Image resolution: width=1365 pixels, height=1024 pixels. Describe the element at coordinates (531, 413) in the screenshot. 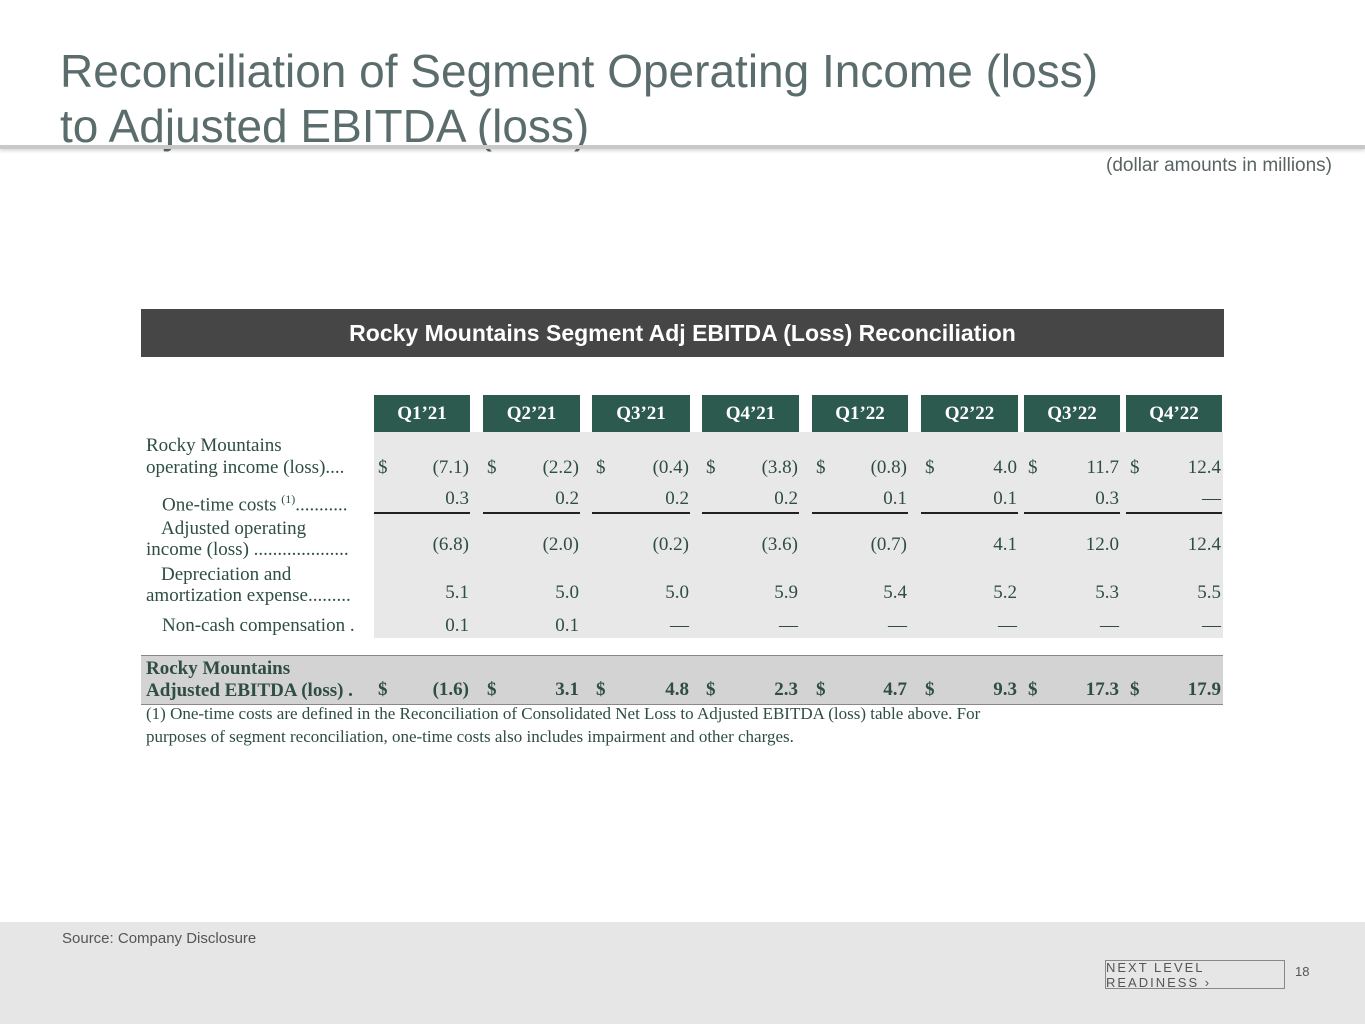

I see `quarter-header: Q2’21` at that location.